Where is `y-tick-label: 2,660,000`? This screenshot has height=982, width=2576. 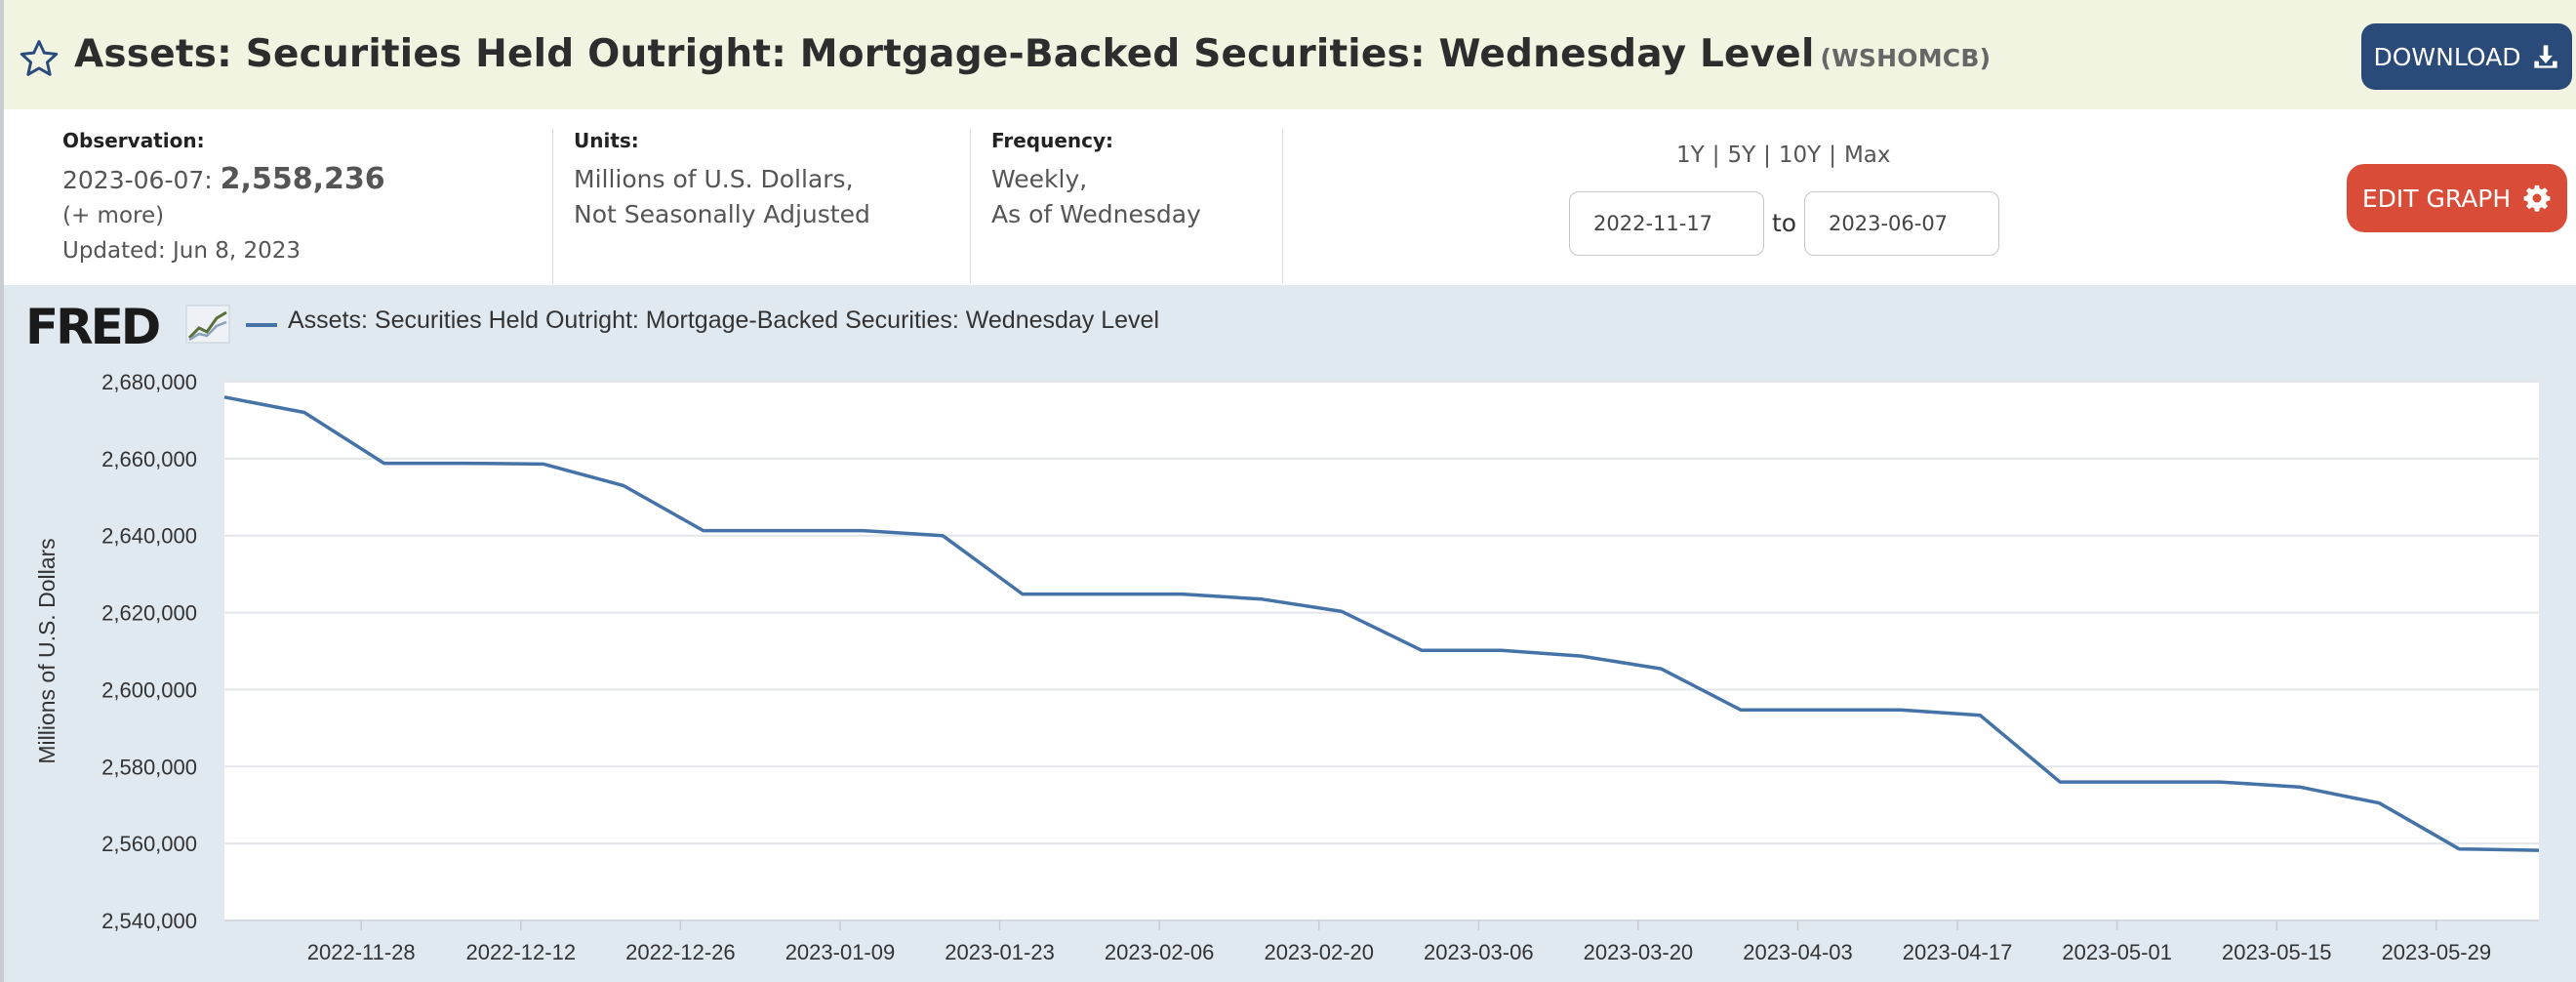
y-tick-label: 2,660,000 is located at coordinates (149, 459).